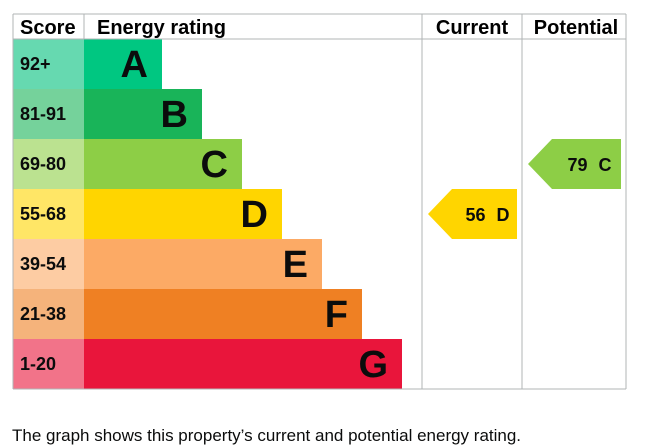 This screenshot has width=651, height=446. What do you see at coordinates (143, 114) in the screenshot?
I see `band-bar-b` at bounding box center [143, 114].